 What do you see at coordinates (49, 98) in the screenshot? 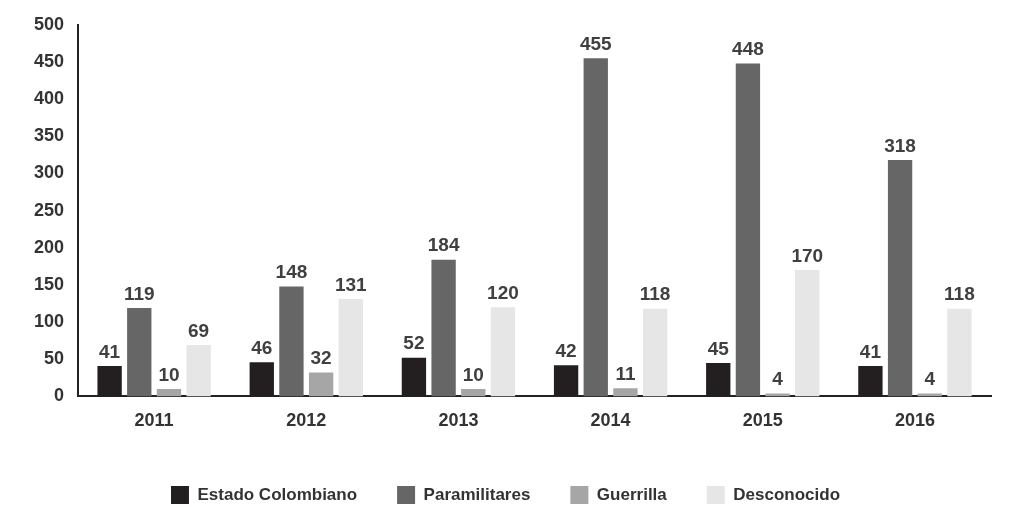
I see `y-tick-label: 400` at bounding box center [49, 98].